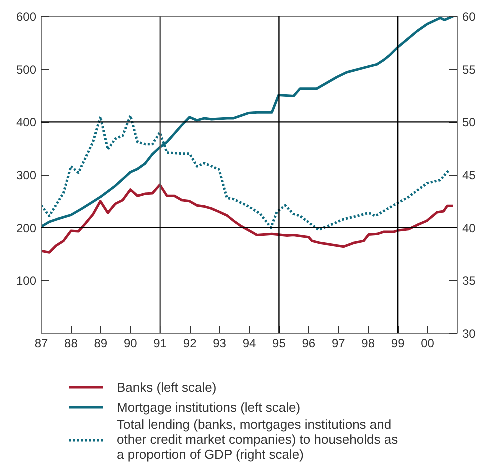 This screenshot has width=481, height=465. I want to click on y2-tick-label: 45, so click(469, 175).